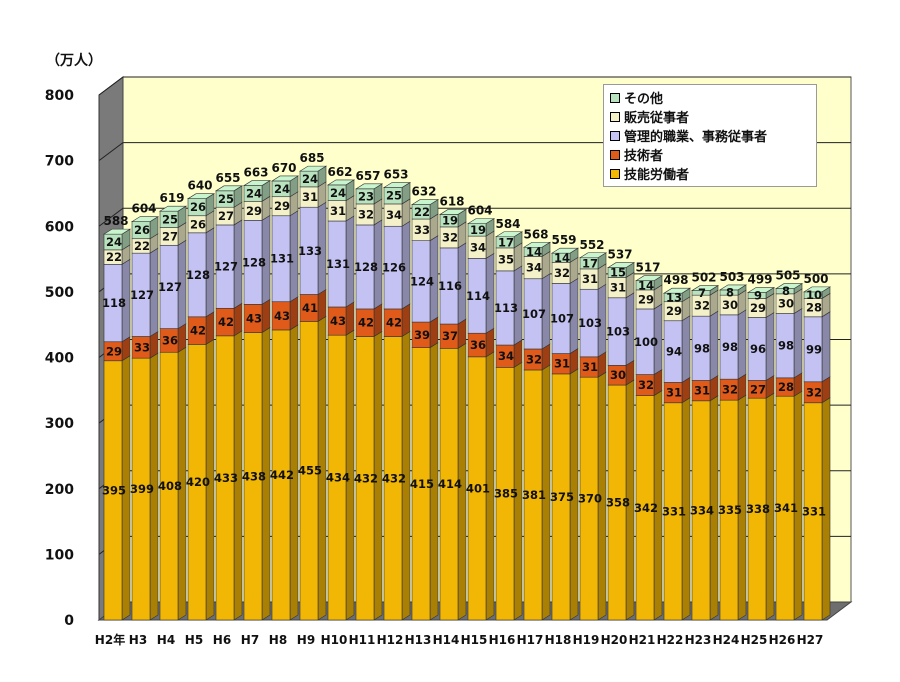 The height and width of the screenshot is (682, 900). Describe the element at coordinates (614, 640) in the screenshot. I see `x-tick-label: H20` at that location.